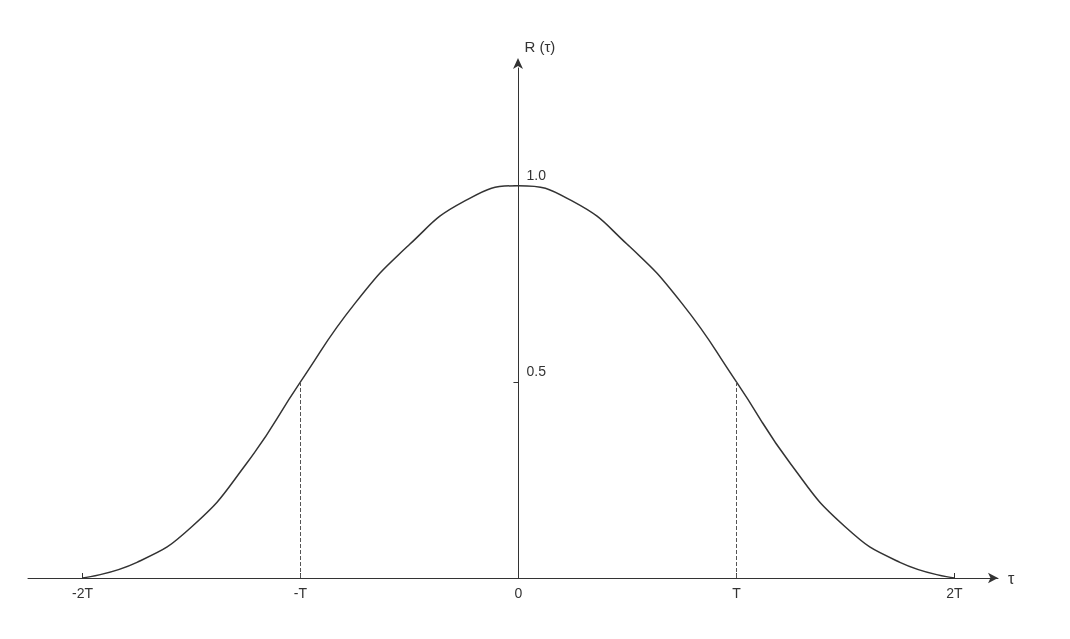 The width and height of the screenshot is (1070, 639). Describe the element at coordinates (300, 593) in the screenshot. I see `x-tick-label: -T` at that location.